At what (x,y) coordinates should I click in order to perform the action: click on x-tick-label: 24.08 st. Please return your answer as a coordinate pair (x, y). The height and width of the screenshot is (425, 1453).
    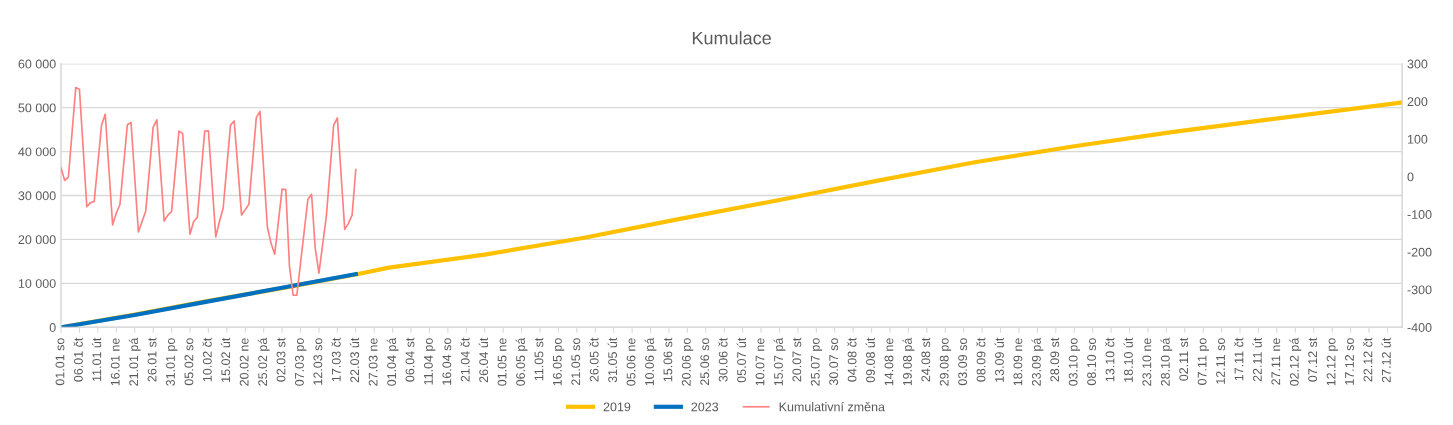
    Looking at the image, I should click on (926, 359).